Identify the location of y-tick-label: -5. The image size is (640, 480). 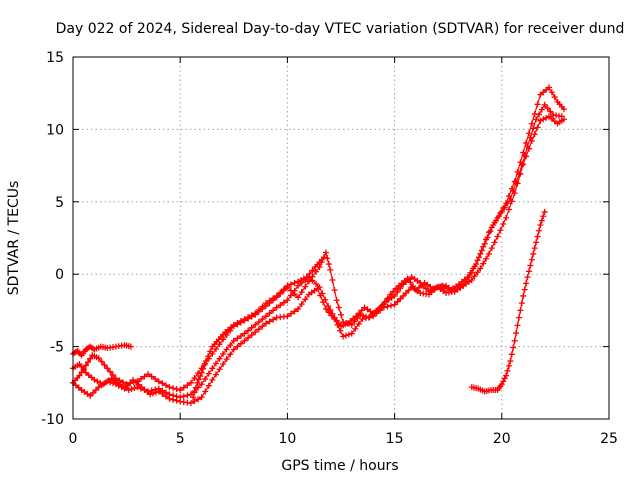
(57, 348).